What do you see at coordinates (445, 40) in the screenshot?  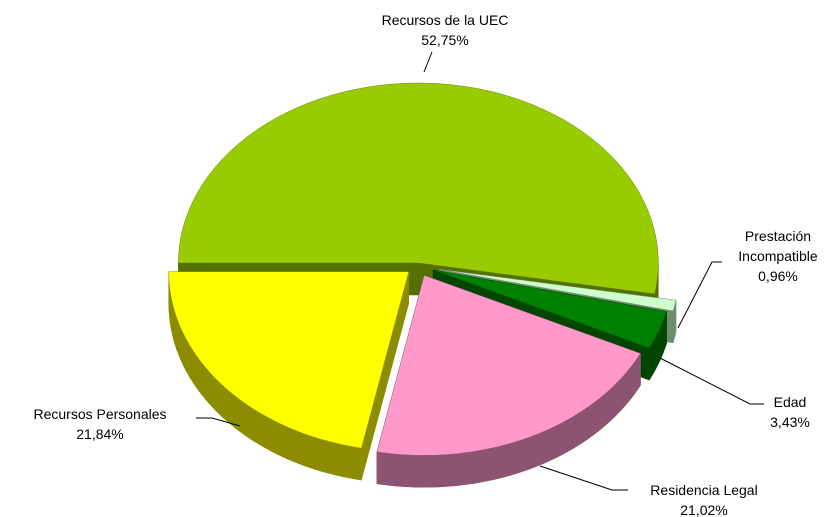 I see `value-label: 52,75%` at bounding box center [445, 40].